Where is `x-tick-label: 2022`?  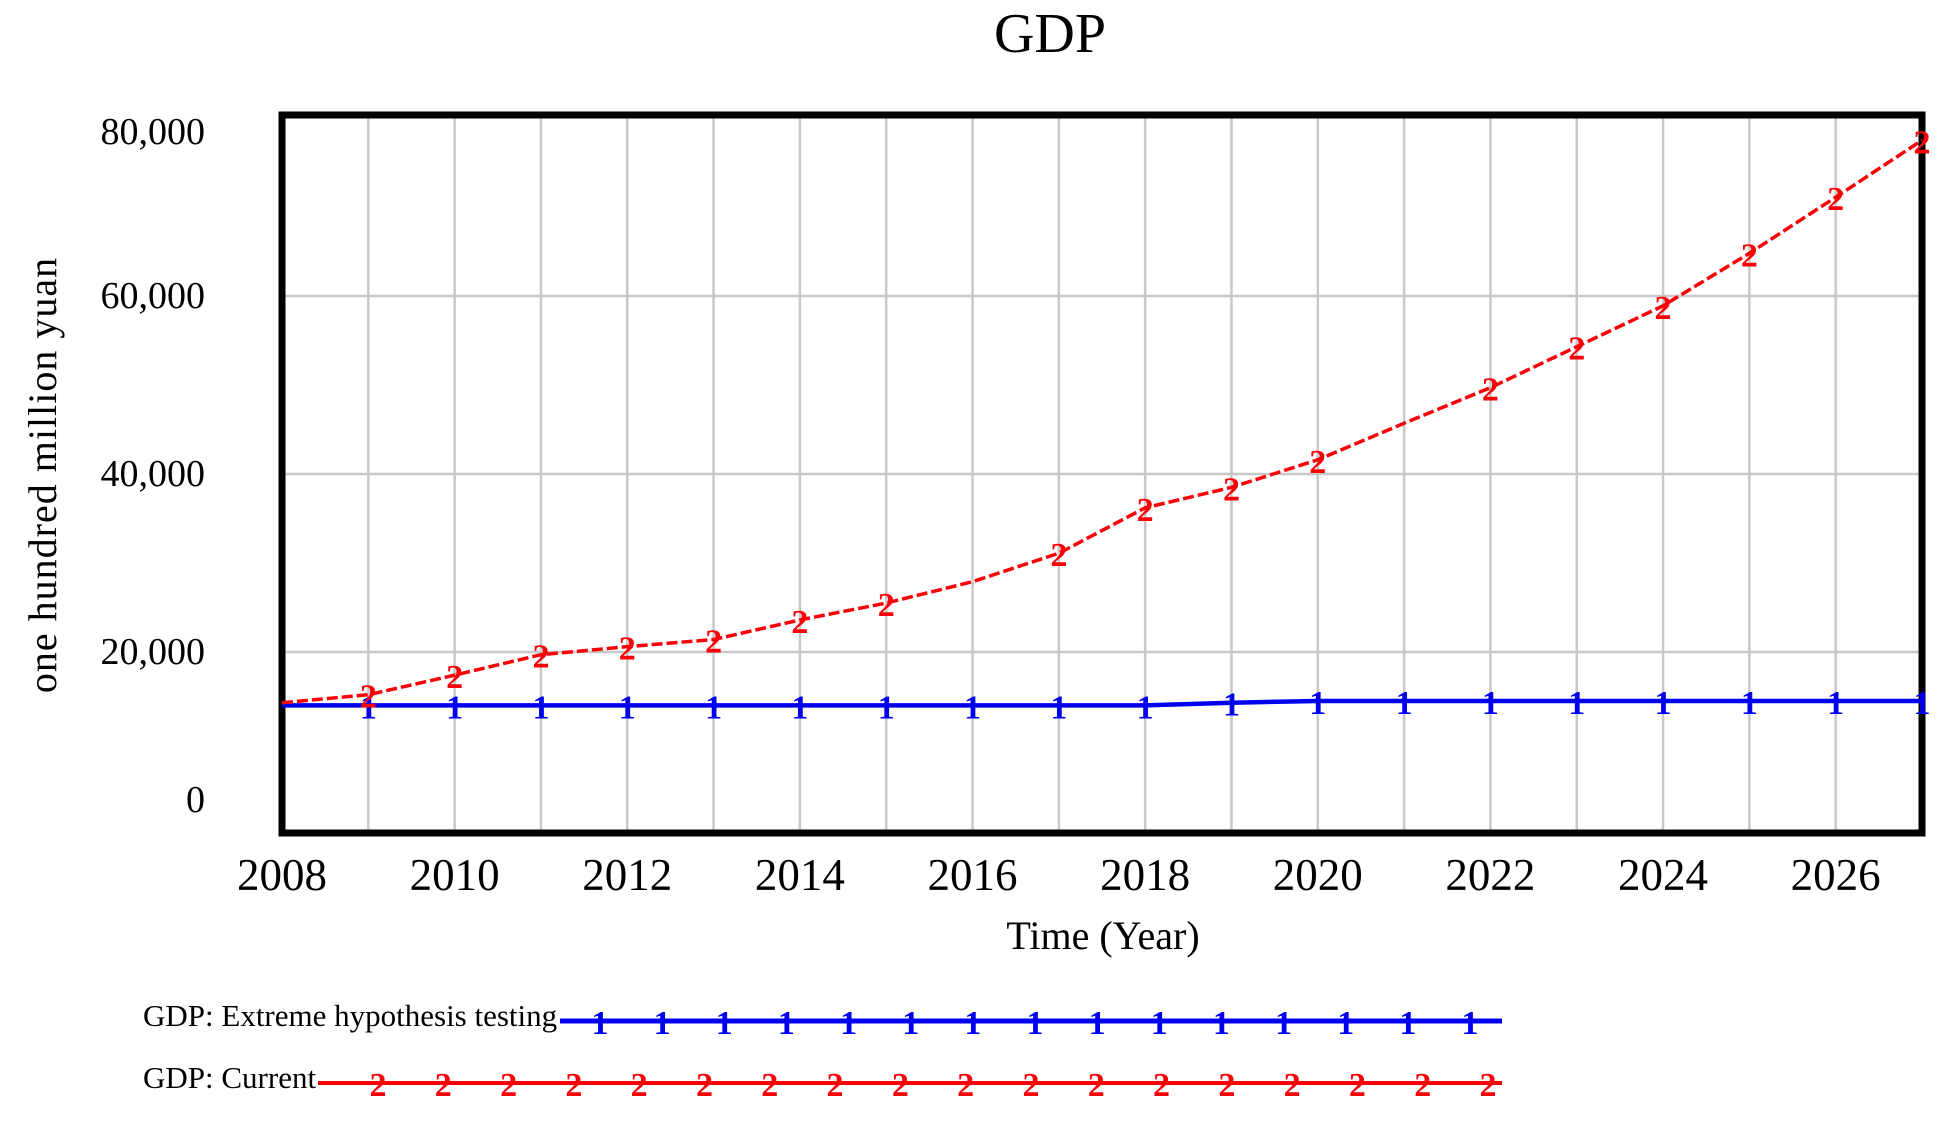
x-tick-label: 2022 is located at coordinates (1490, 875).